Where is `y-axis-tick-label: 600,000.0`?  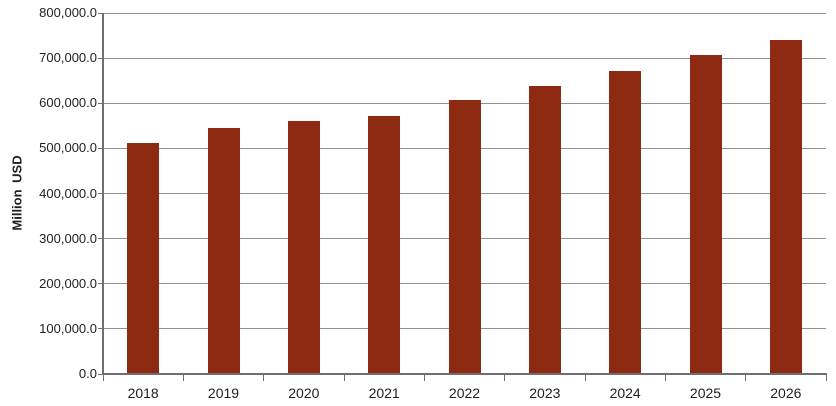
y-axis-tick-label: 600,000.0 is located at coordinates (68, 103).